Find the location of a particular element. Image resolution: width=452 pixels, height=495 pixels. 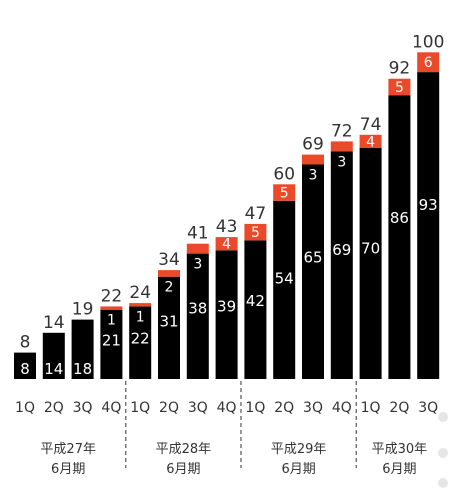

base-value-label: 39 is located at coordinates (226, 307).